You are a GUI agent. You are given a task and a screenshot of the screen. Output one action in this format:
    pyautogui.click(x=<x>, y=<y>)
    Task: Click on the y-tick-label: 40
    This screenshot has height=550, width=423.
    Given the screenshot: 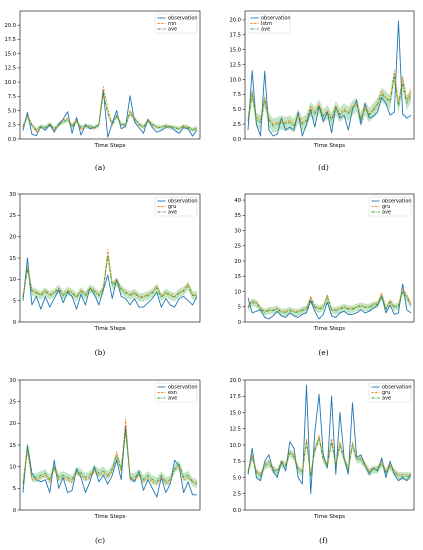 What is the action you would take?
    pyautogui.click(x=237, y=201)
    